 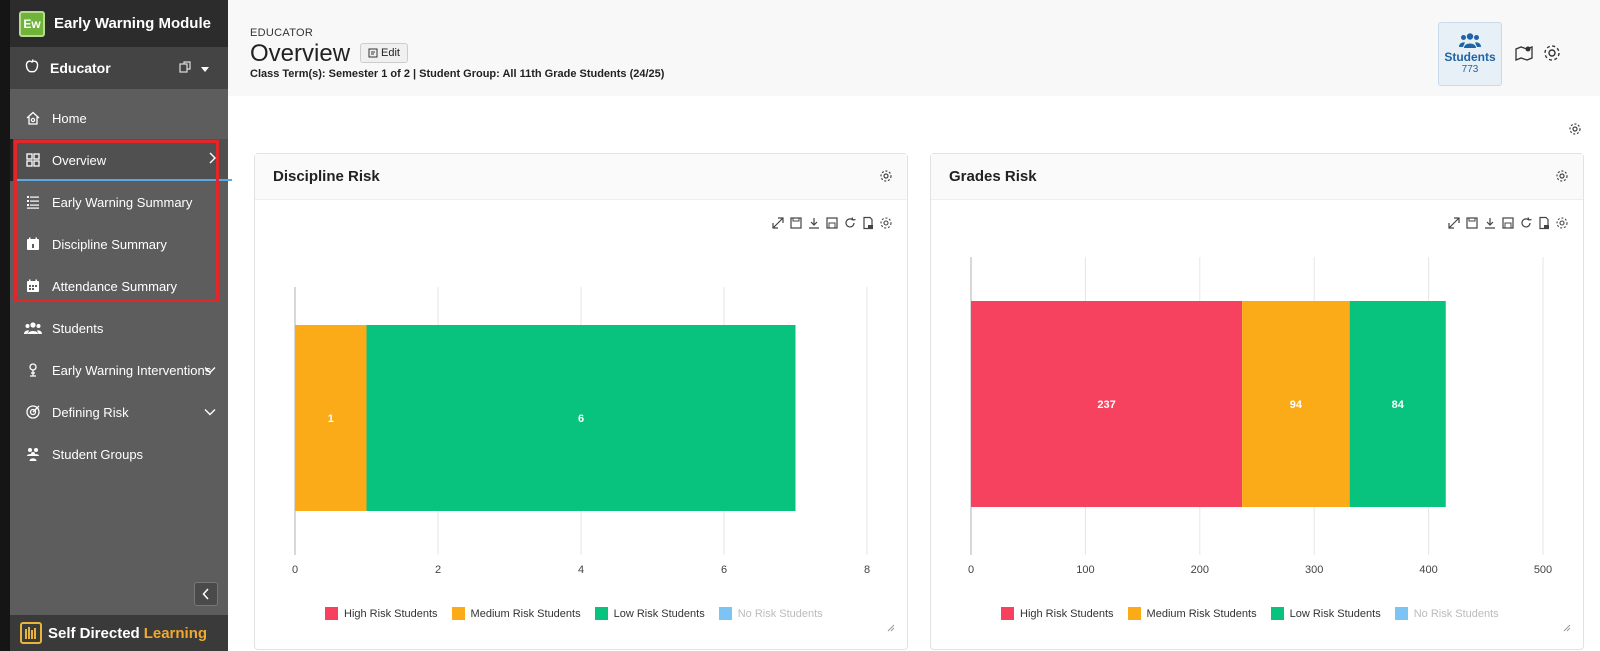 What do you see at coordinates (1200, 570) in the screenshot?
I see `x-tick-label: 200` at bounding box center [1200, 570].